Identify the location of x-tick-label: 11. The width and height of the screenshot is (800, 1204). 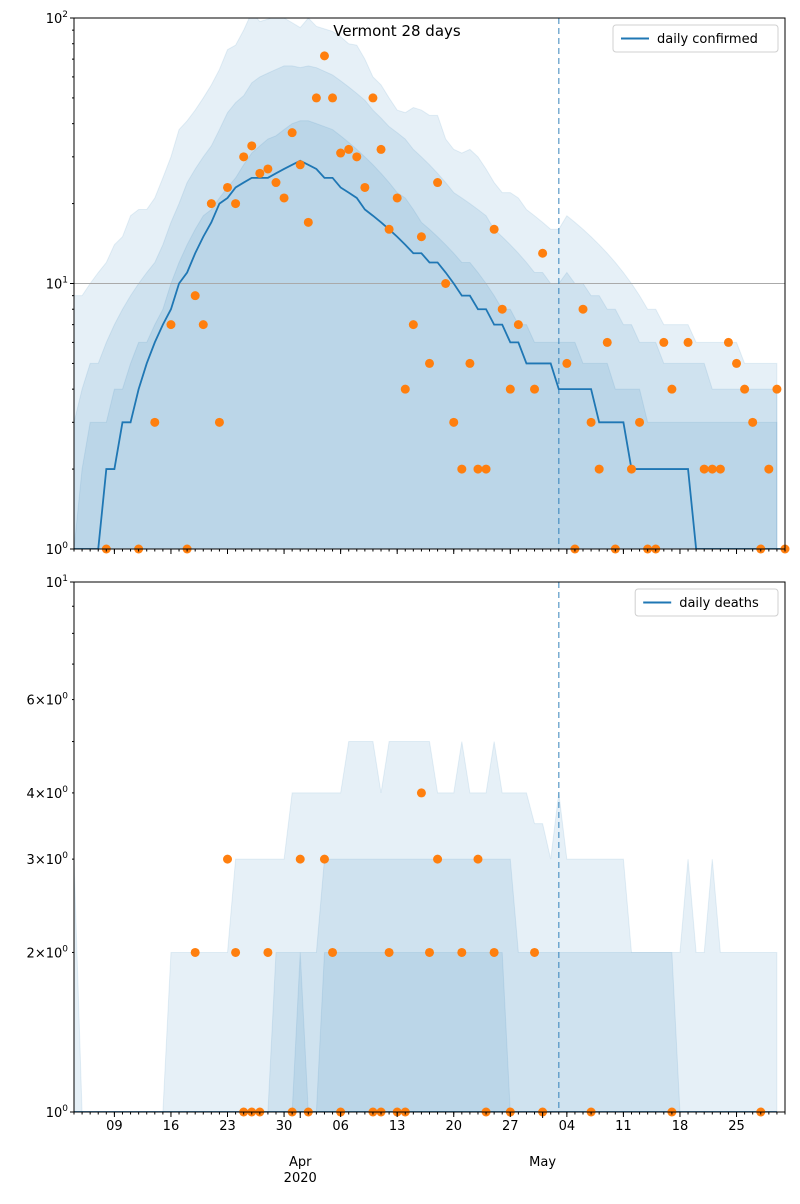
(623, 1126).